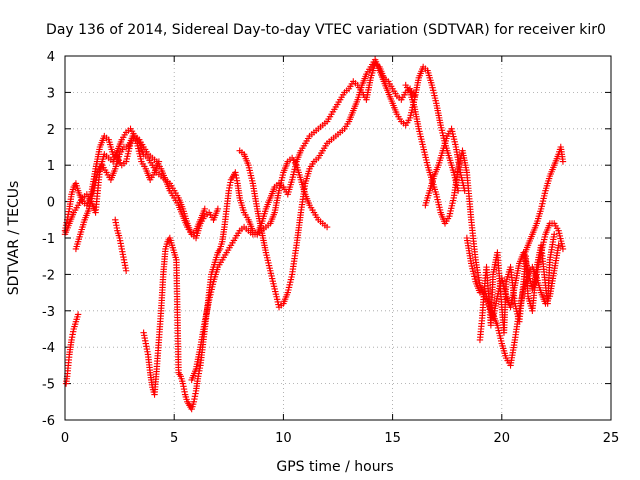  Describe the element at coordinates (51, 203) in the screenshot. I see `y-tick-label: 0` at that location.